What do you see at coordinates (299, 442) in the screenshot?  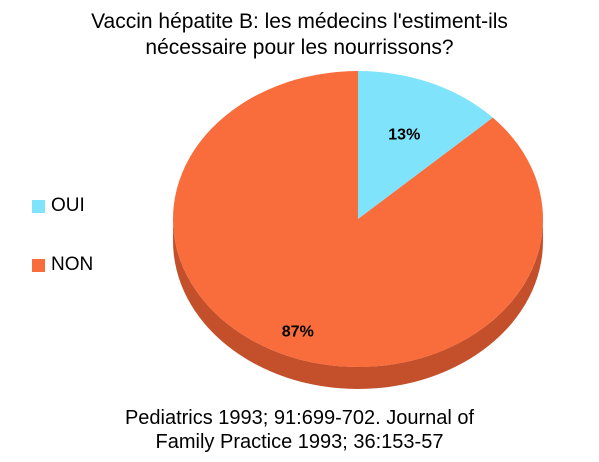 I see `source-line-2: Family Practice 1993; 36:153-57` at bounding box center [299, 442].